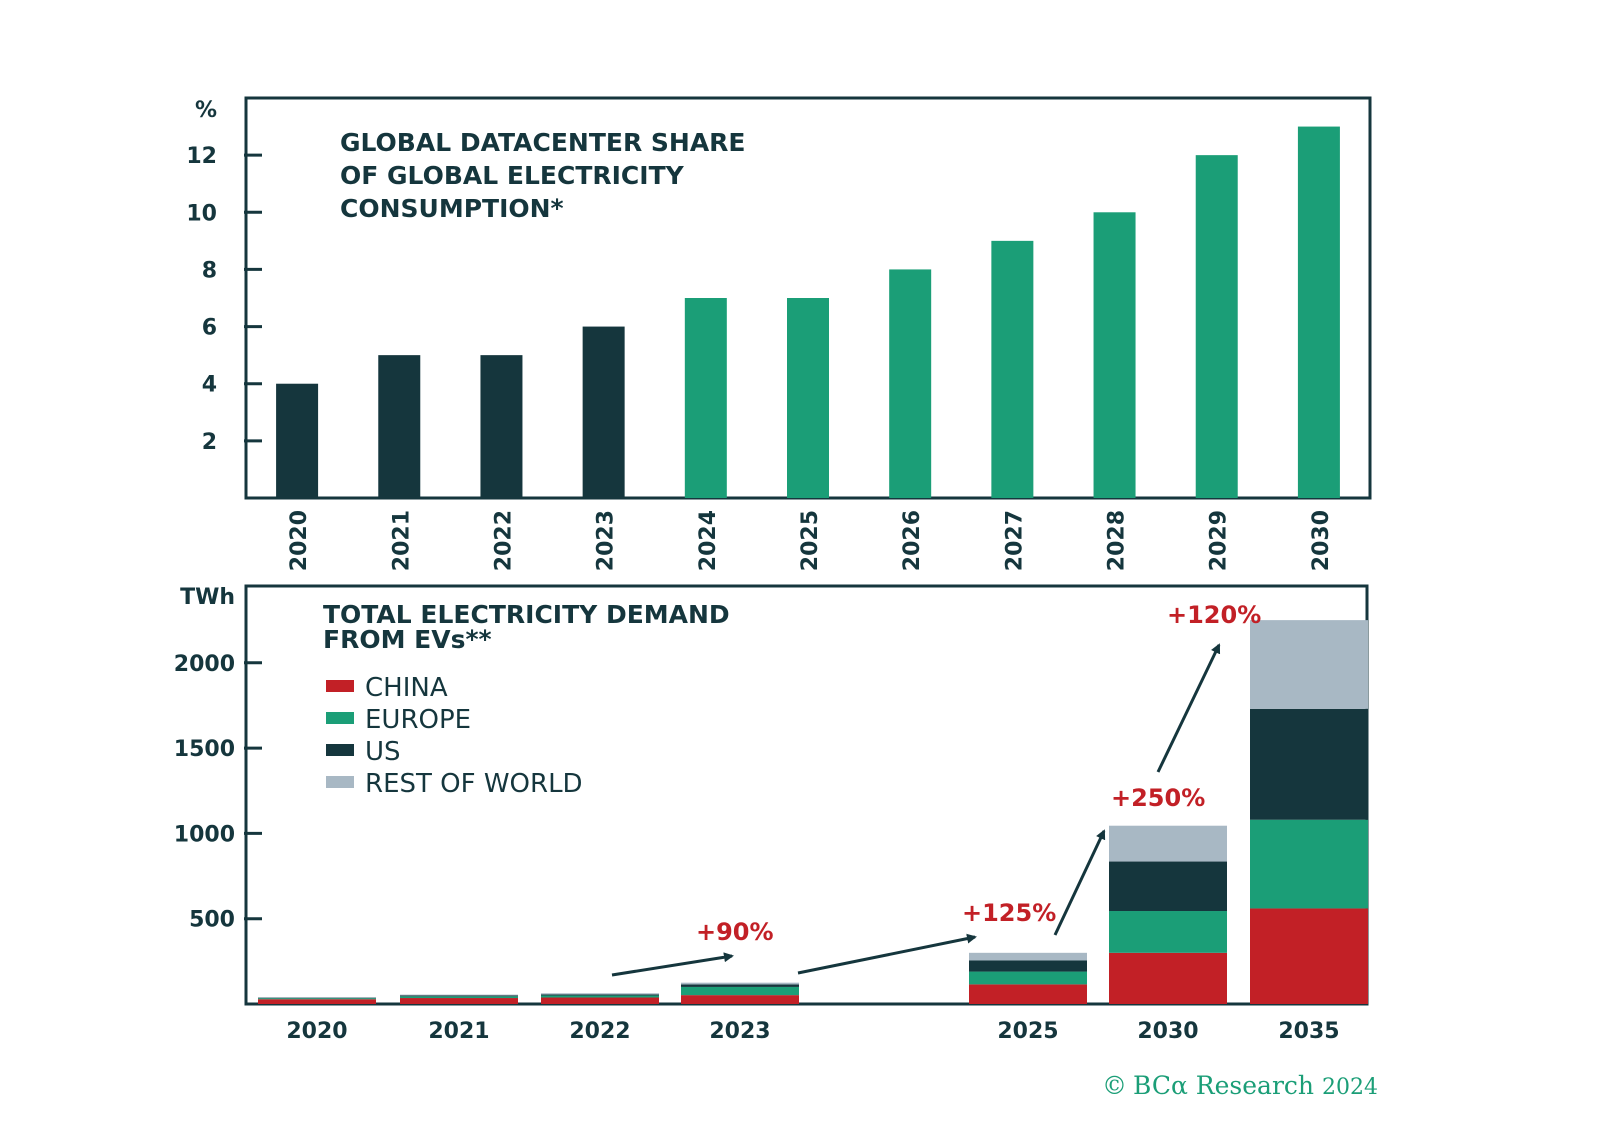  Describe the element at coordinates (1308, 1031) in the screenshot. I see `bottom-x-tick-label-2035: 2035` at that location.